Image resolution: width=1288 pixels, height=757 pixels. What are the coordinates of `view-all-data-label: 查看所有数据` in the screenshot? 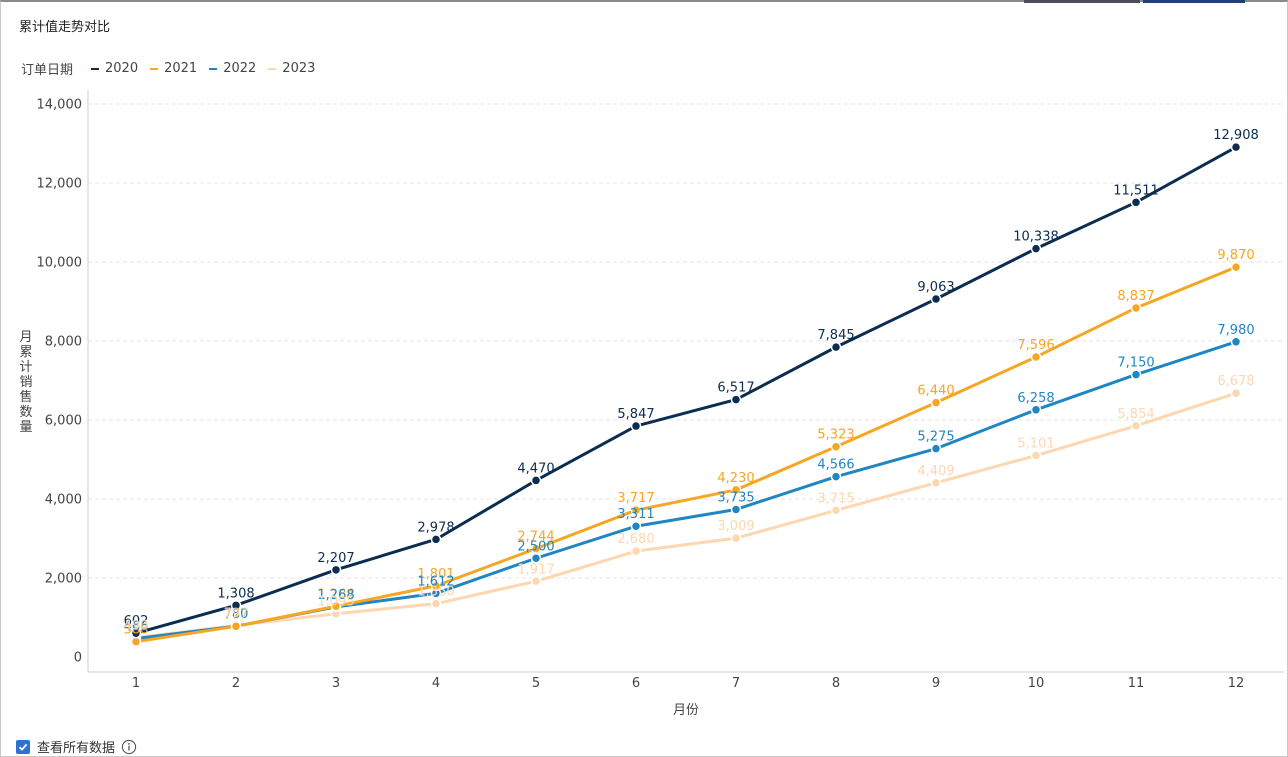 It's located at (76, 748).